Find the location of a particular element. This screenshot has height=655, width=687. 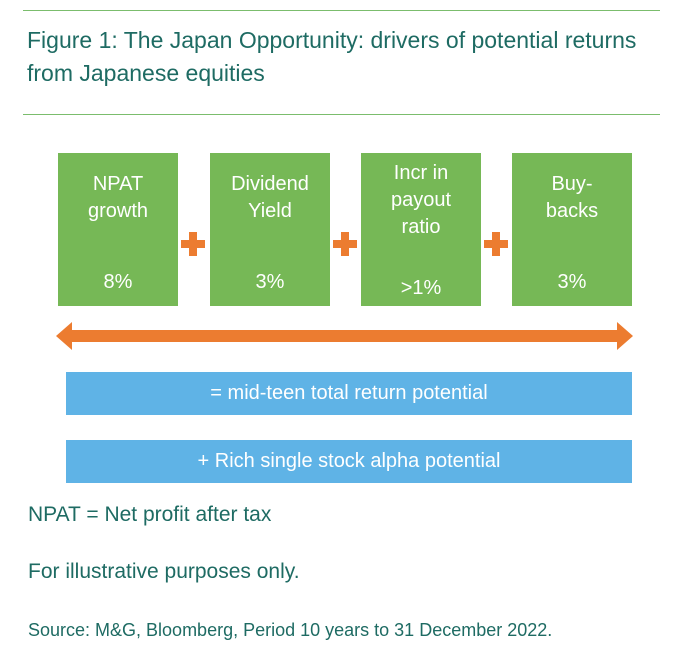

driver-label: Dividend Yield is located at coordinates (270, 197).